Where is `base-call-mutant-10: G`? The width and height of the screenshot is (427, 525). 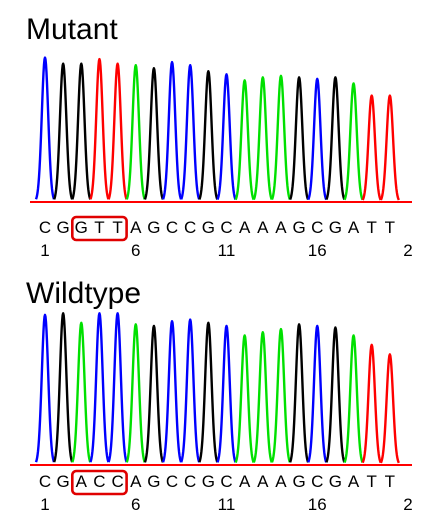 base-call-mutant-10: G is located at coordinates (208, 227).